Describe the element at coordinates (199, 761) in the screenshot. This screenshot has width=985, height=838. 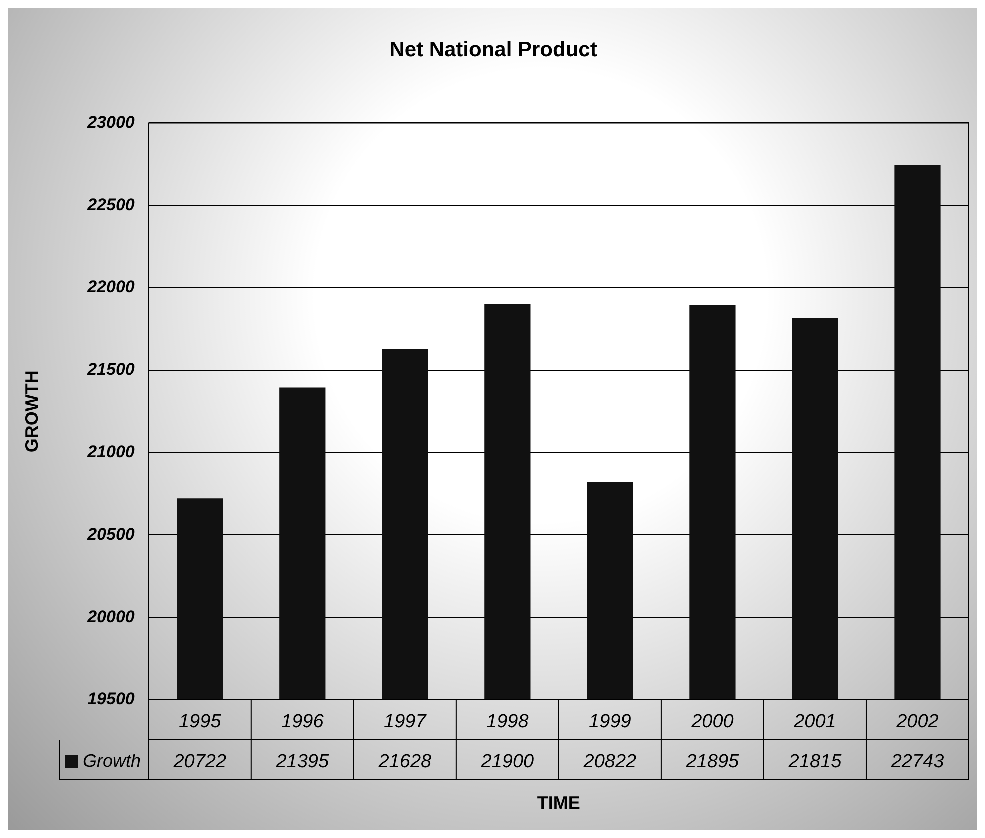
I see `data-label: 20722` at that location.